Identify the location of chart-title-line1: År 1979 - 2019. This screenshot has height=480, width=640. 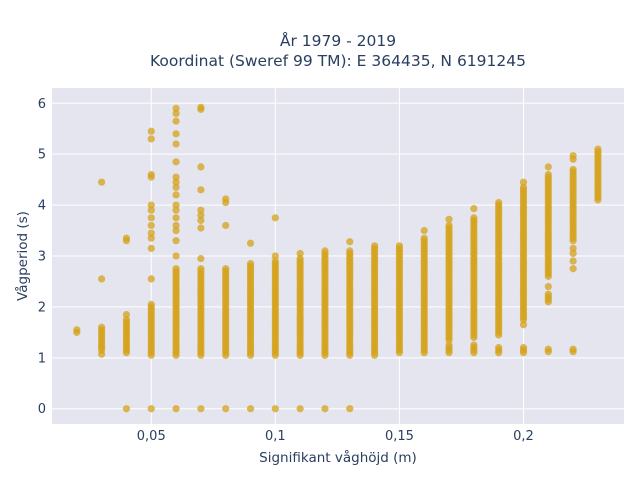
(338, 40).